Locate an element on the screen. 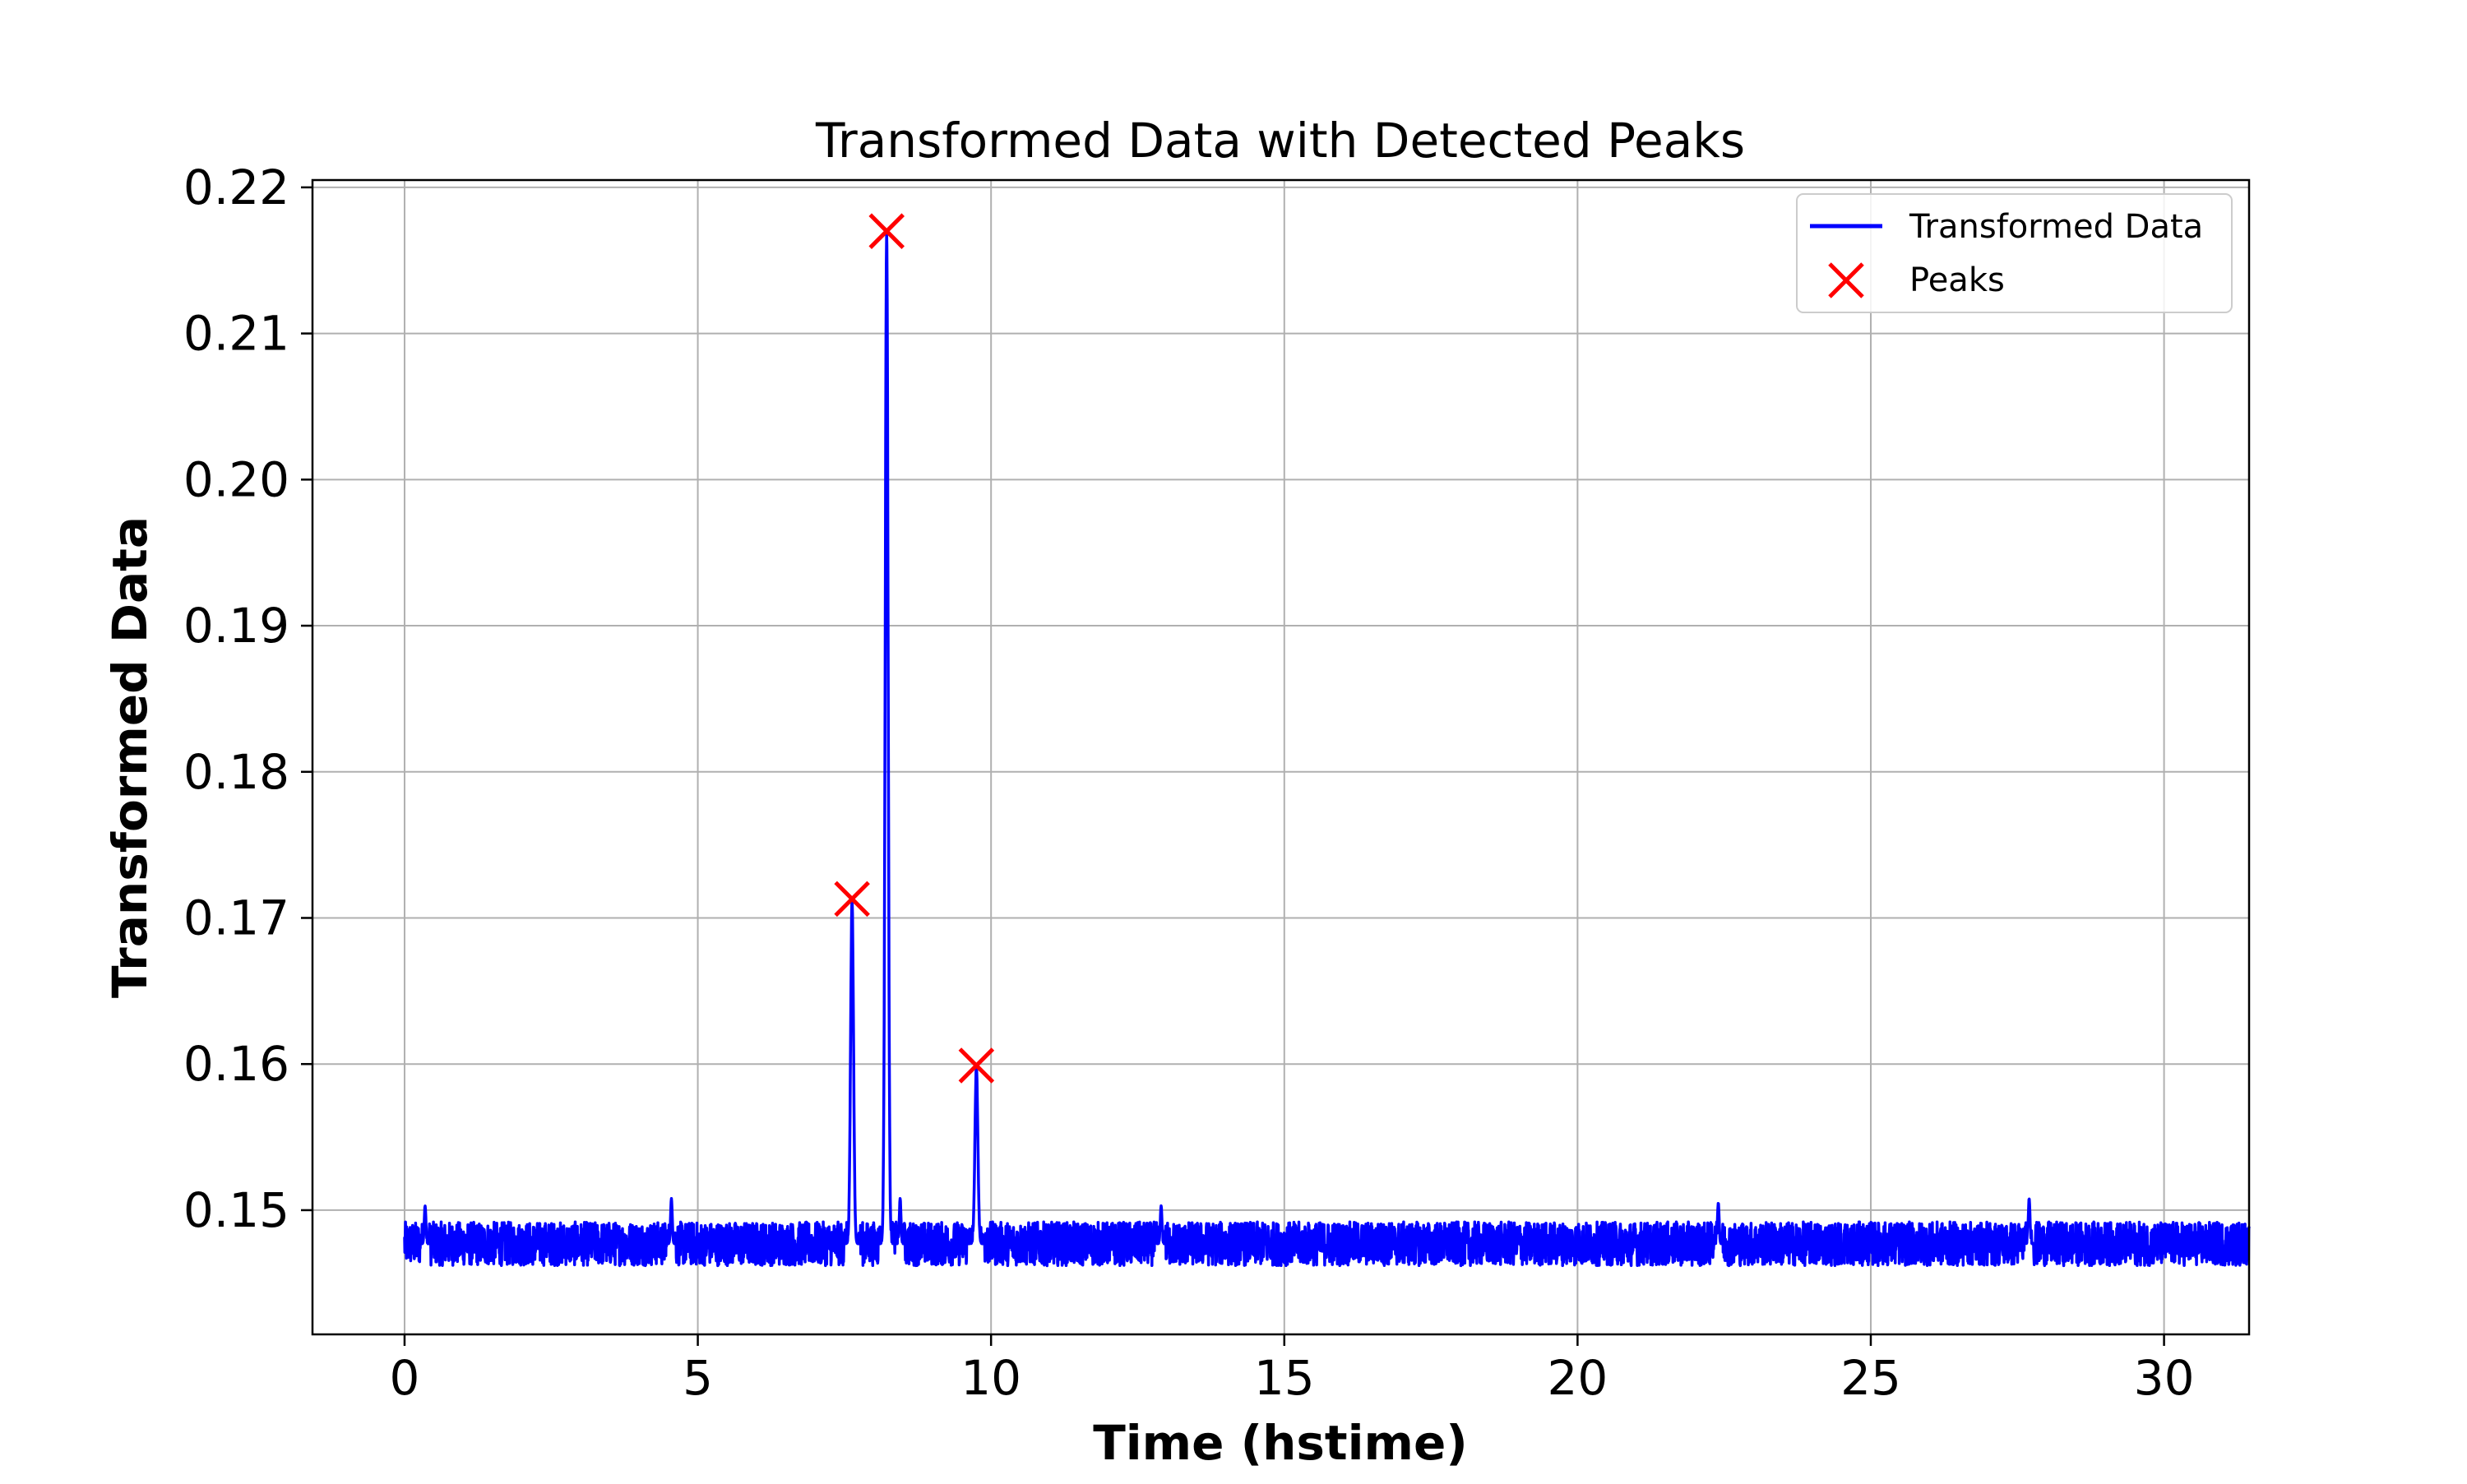 The width and height of the screenshot is (2467, 1484). legend: Transformed Data Peaks is located at coordinates (2015, 253).